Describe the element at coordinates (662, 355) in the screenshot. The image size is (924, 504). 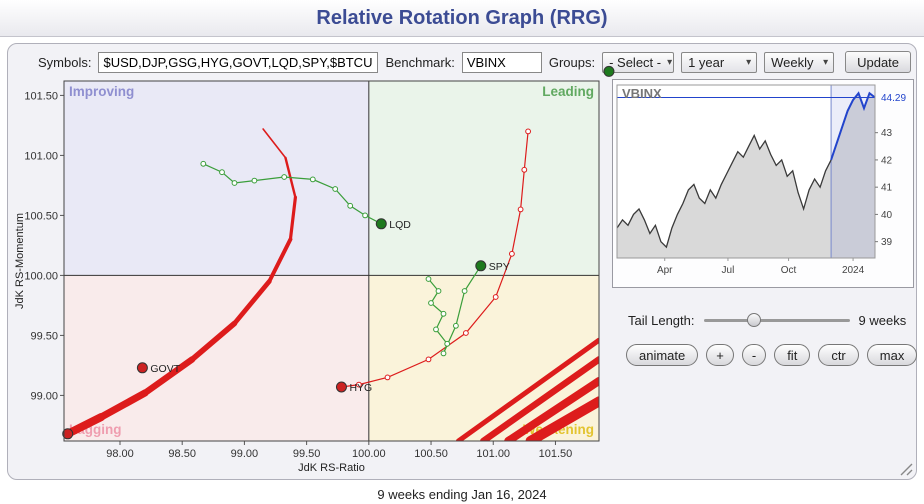
I see `animate-button: animate` at that location.